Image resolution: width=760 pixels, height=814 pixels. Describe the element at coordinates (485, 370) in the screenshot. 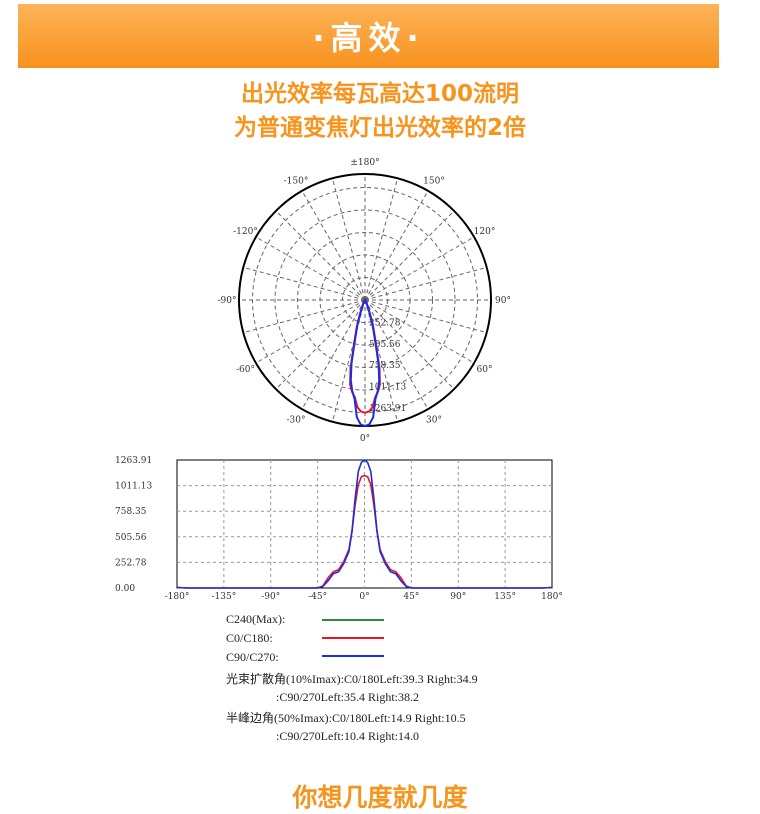

I see `polar-angle-label: 60°` at that location.